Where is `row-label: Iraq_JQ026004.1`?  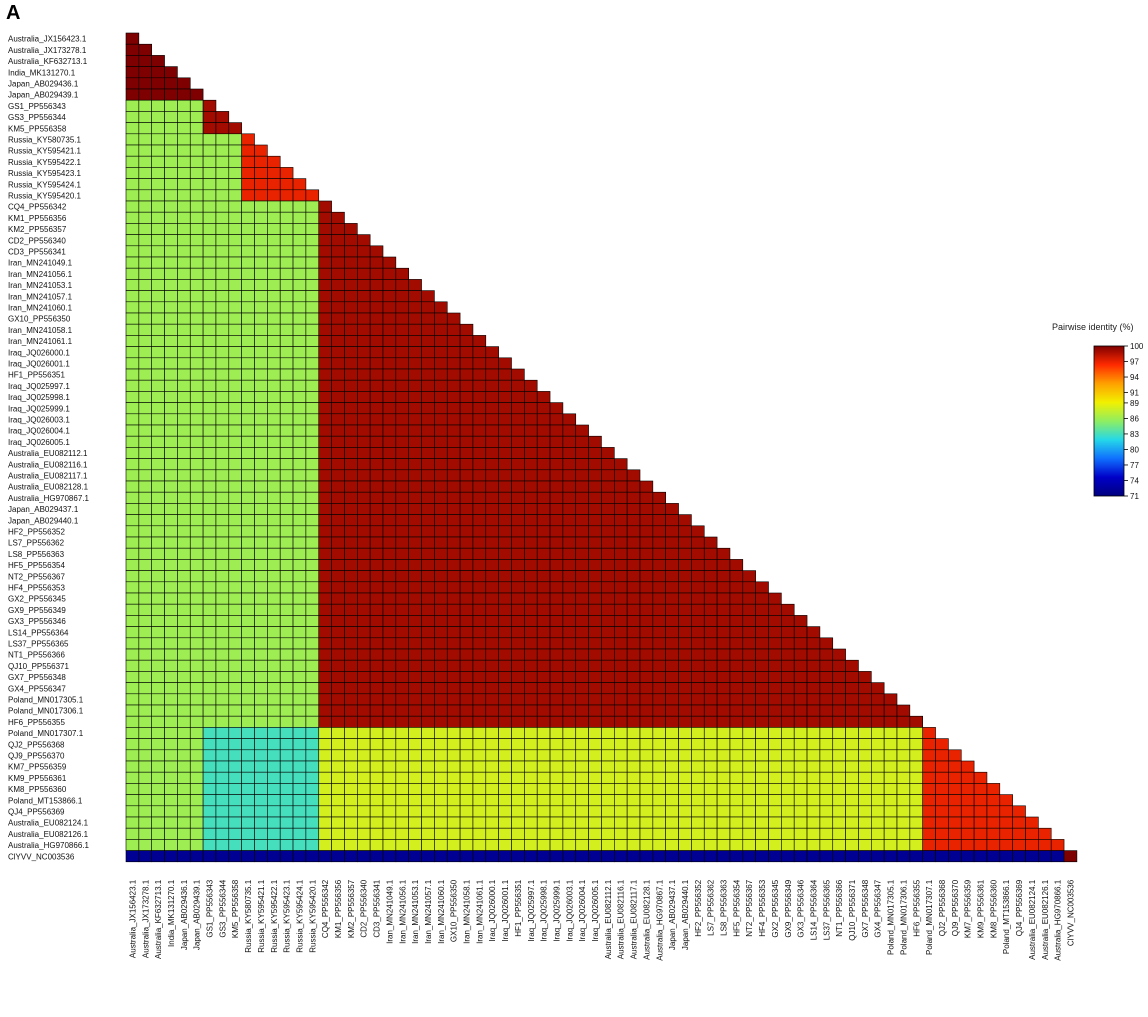 row-label: Iraq_JQ026004.1 is located at coordinates (39, 431).